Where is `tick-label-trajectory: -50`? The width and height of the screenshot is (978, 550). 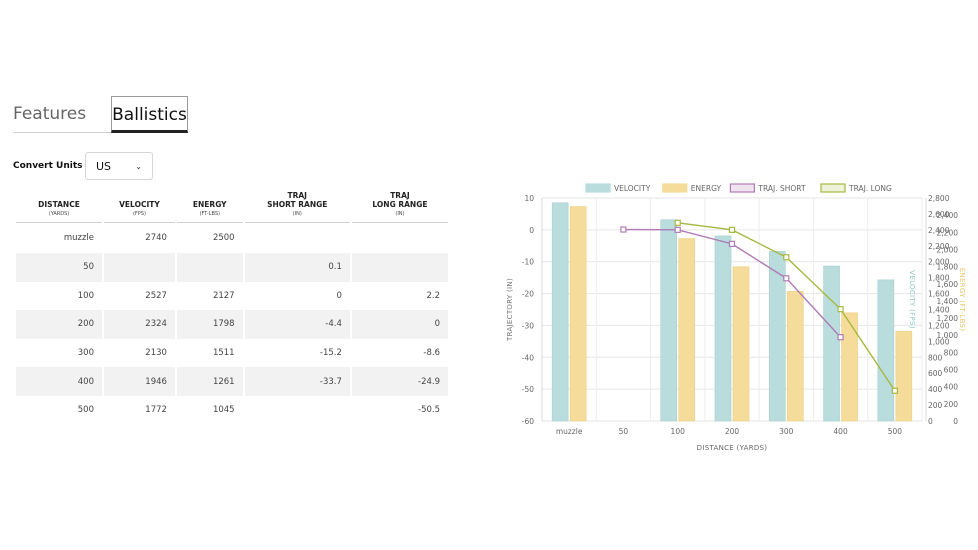 tick-label-trajectory: -50 is located at coordinates (528, 389).